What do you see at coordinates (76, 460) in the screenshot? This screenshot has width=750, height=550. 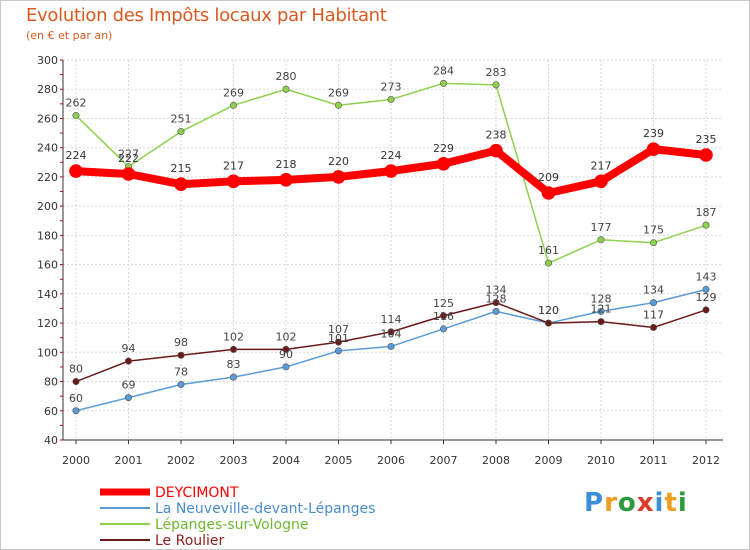 I see `x-tick-label: 2000` at bounding box center [76, 460].